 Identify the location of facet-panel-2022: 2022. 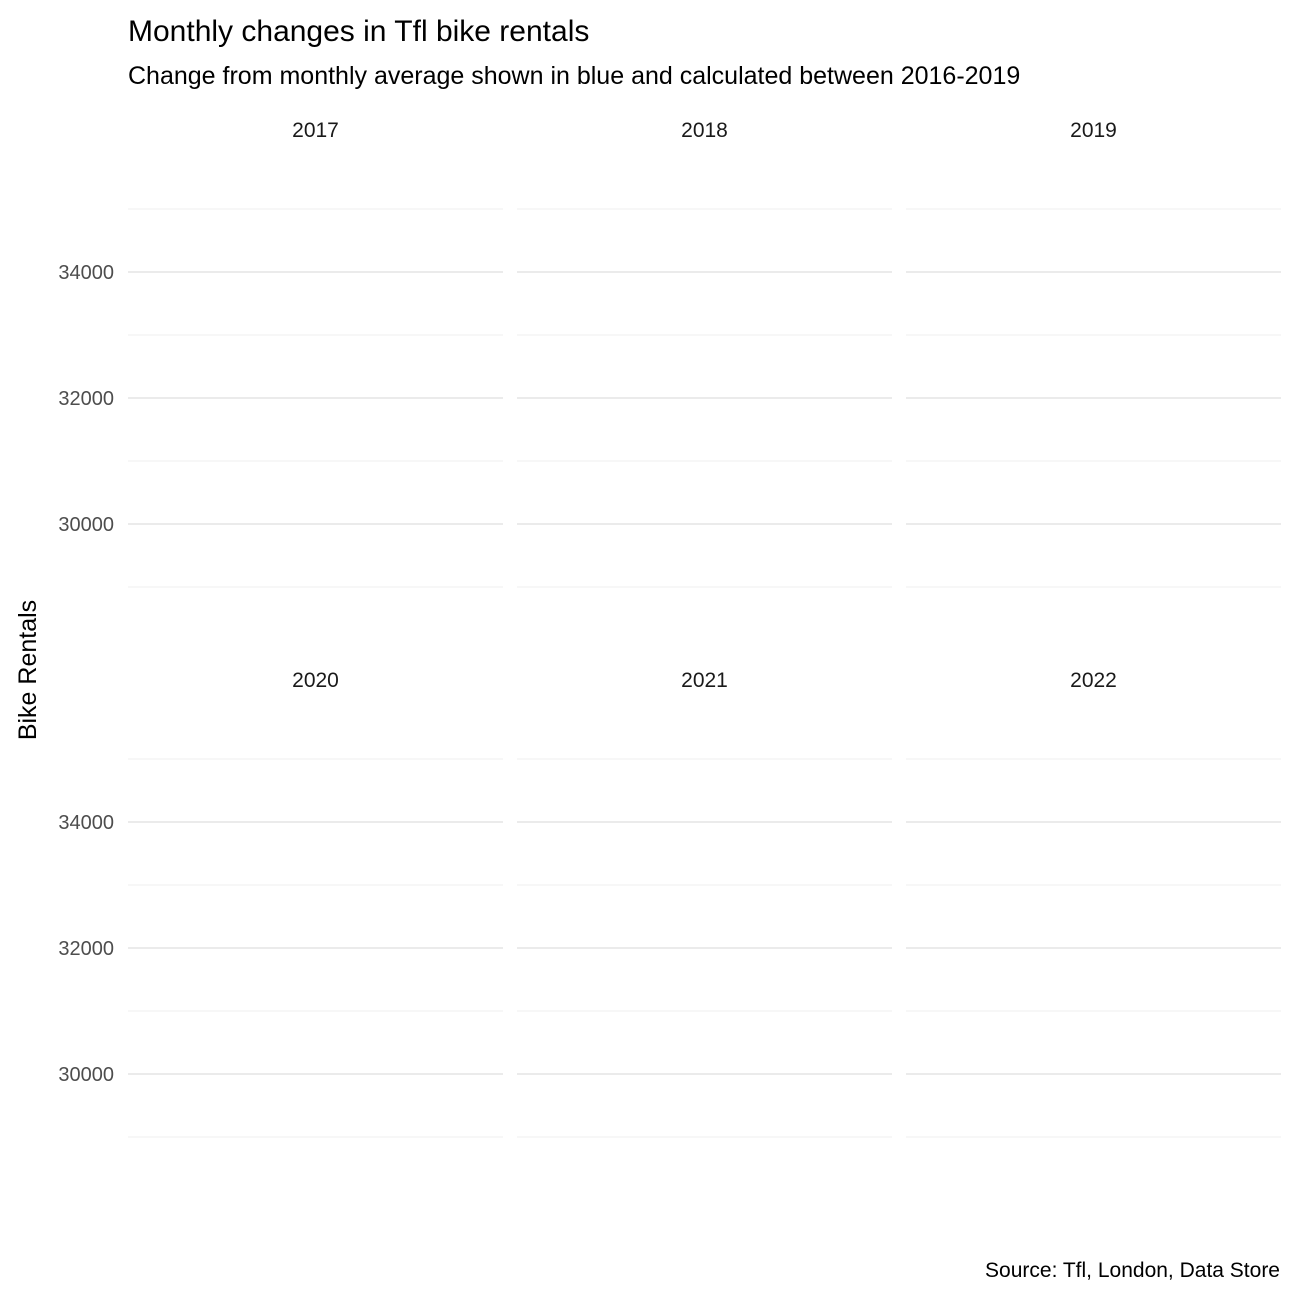
(1093, 903).